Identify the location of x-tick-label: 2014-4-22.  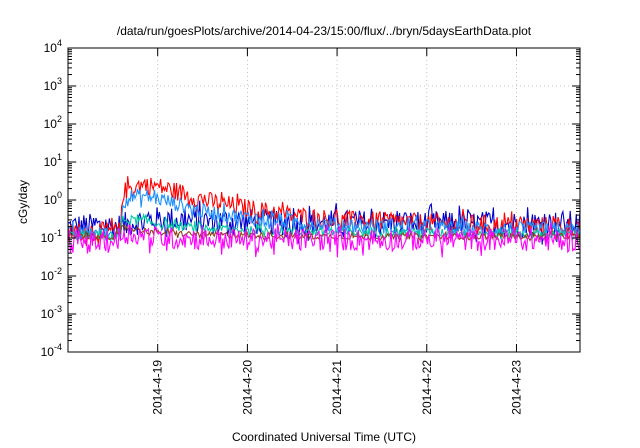
(427, 387).